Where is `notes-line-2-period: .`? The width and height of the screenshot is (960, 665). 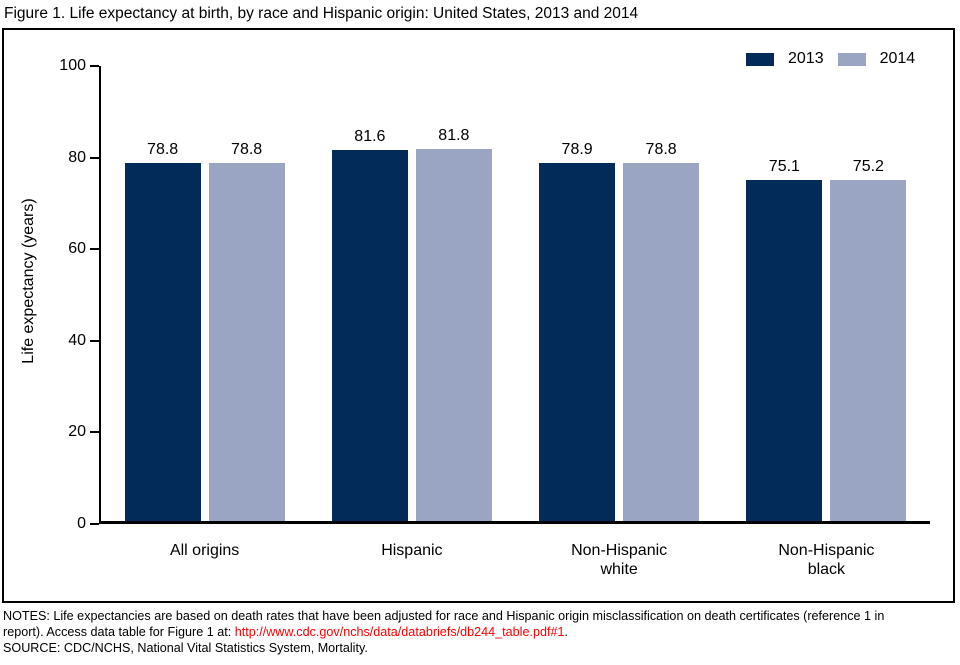 notes-line-2-period: . is located at coordinates (566, 631).